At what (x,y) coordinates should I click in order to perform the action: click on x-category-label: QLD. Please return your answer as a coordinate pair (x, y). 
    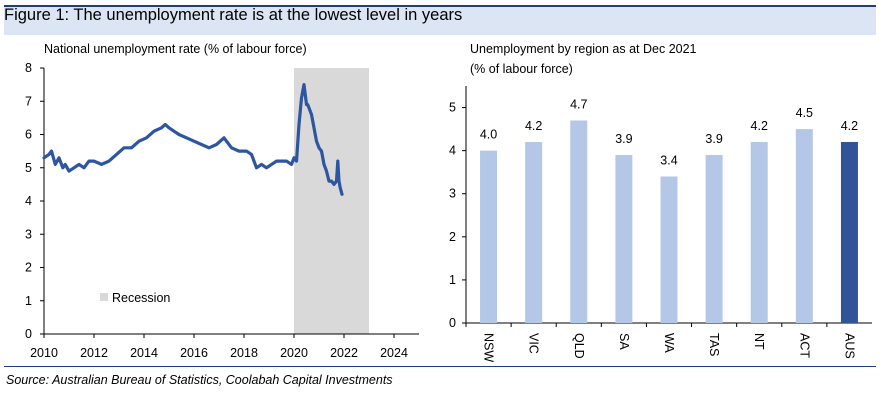
    Looking at the image, I should click on (579, 346).